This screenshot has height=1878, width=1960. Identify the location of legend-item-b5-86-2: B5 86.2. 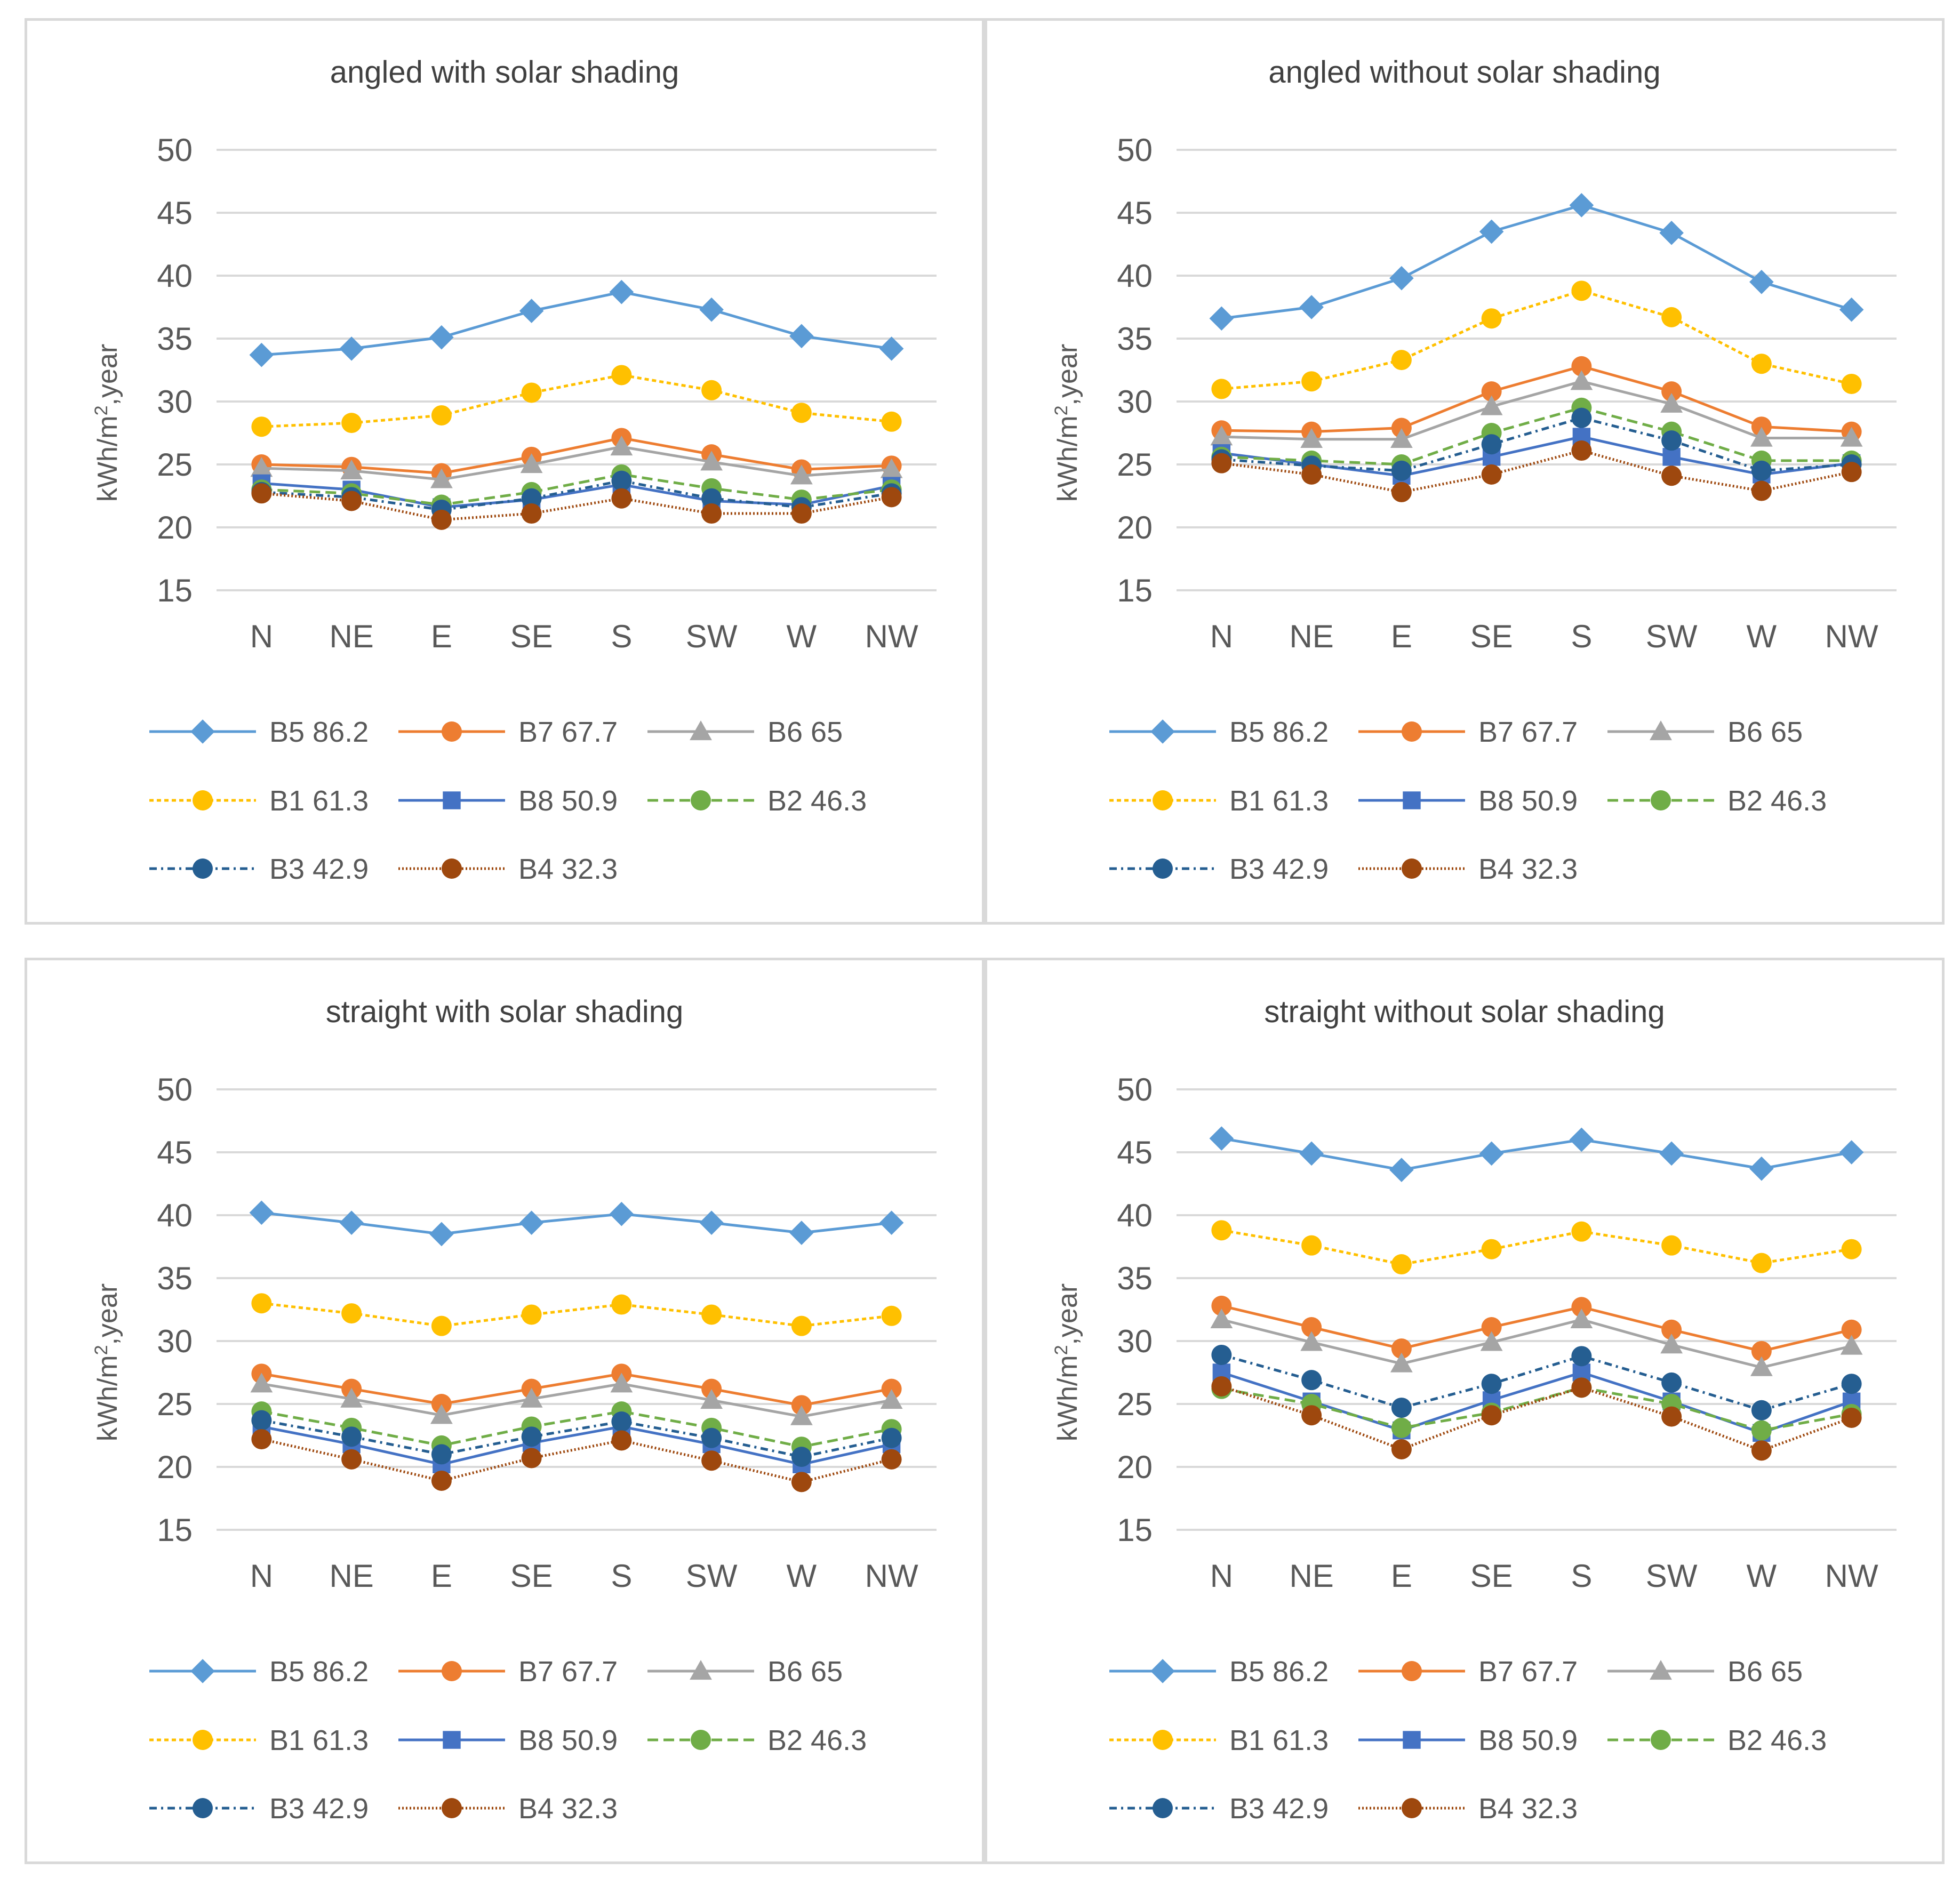
(1219, 732).